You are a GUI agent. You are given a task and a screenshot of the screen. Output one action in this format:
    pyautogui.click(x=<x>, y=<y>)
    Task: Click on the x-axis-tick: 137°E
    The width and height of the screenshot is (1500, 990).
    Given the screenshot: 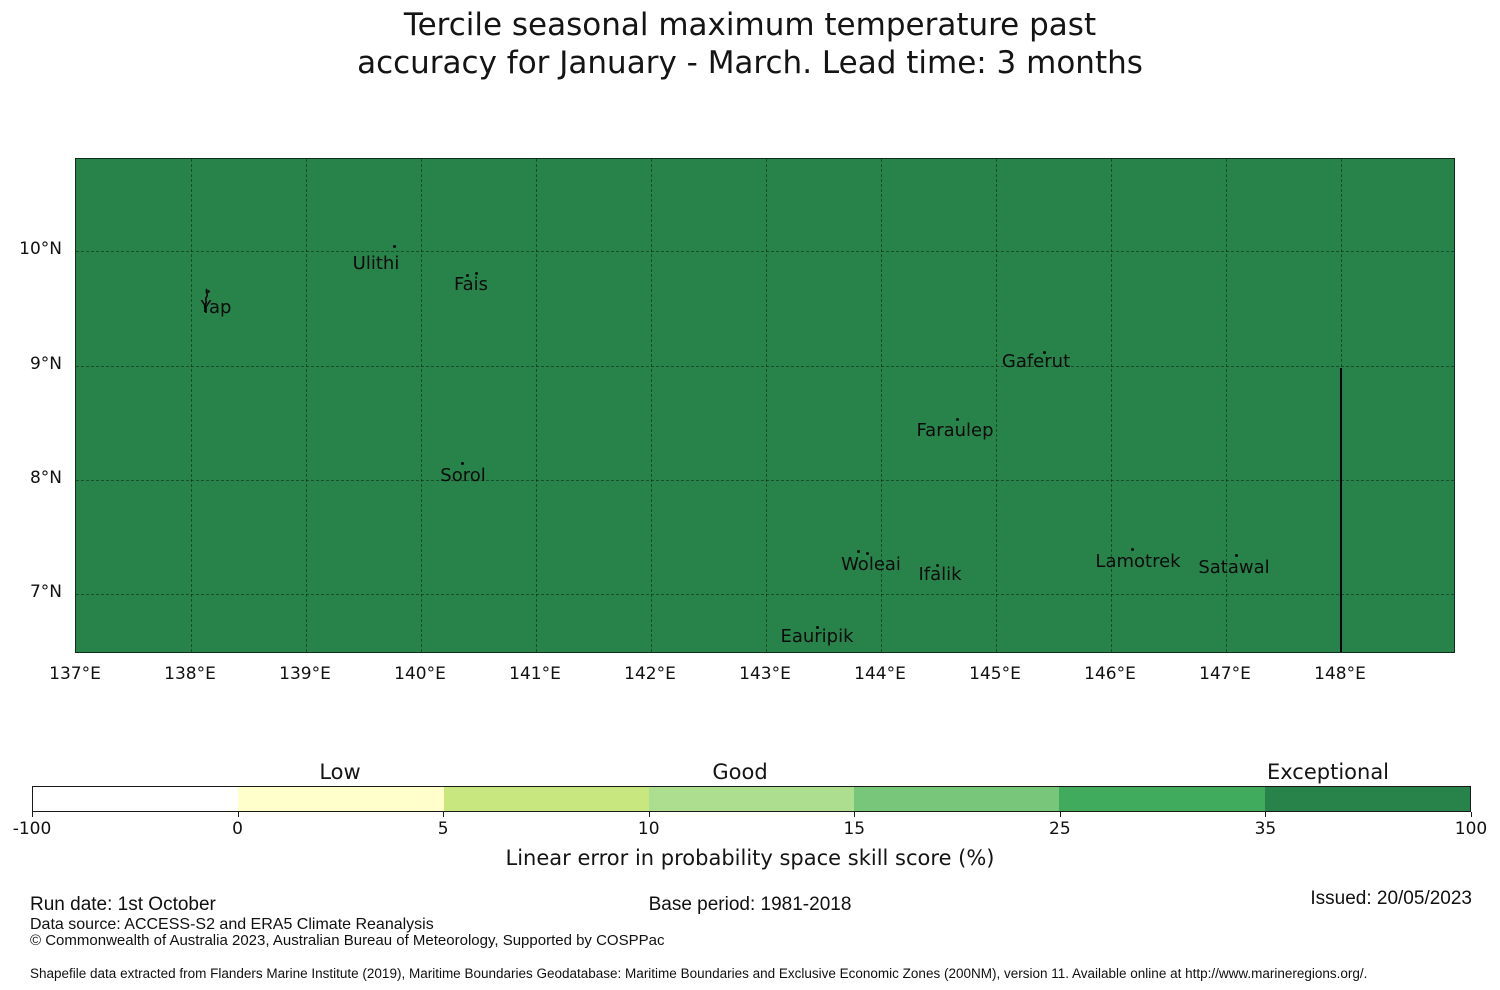 What is the action you would take?
    pyautogui.click(x=75, y=674)
    